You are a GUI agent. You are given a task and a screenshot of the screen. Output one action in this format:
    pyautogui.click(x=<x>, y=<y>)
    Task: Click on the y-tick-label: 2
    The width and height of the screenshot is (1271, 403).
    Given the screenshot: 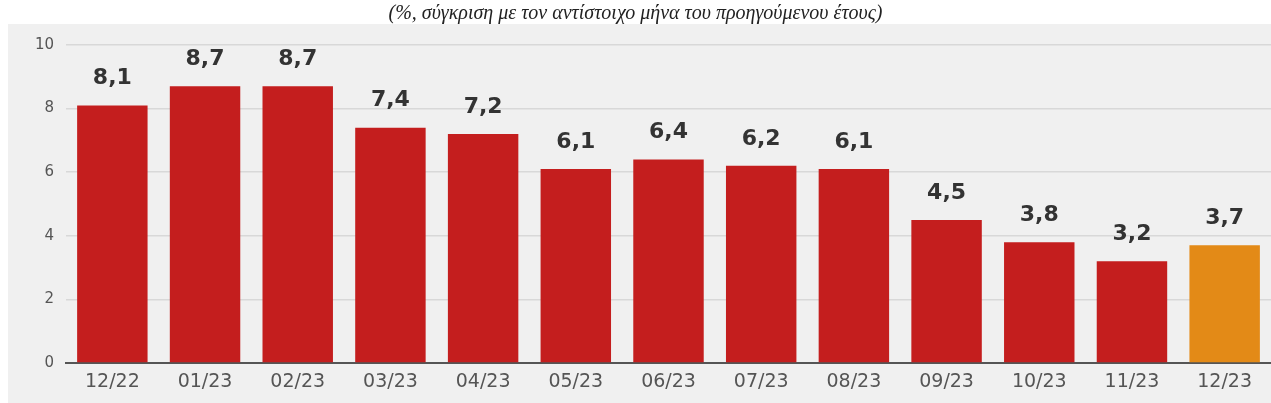 What is the action you would take?
    pyautogui.click(x=49, y=298)
    